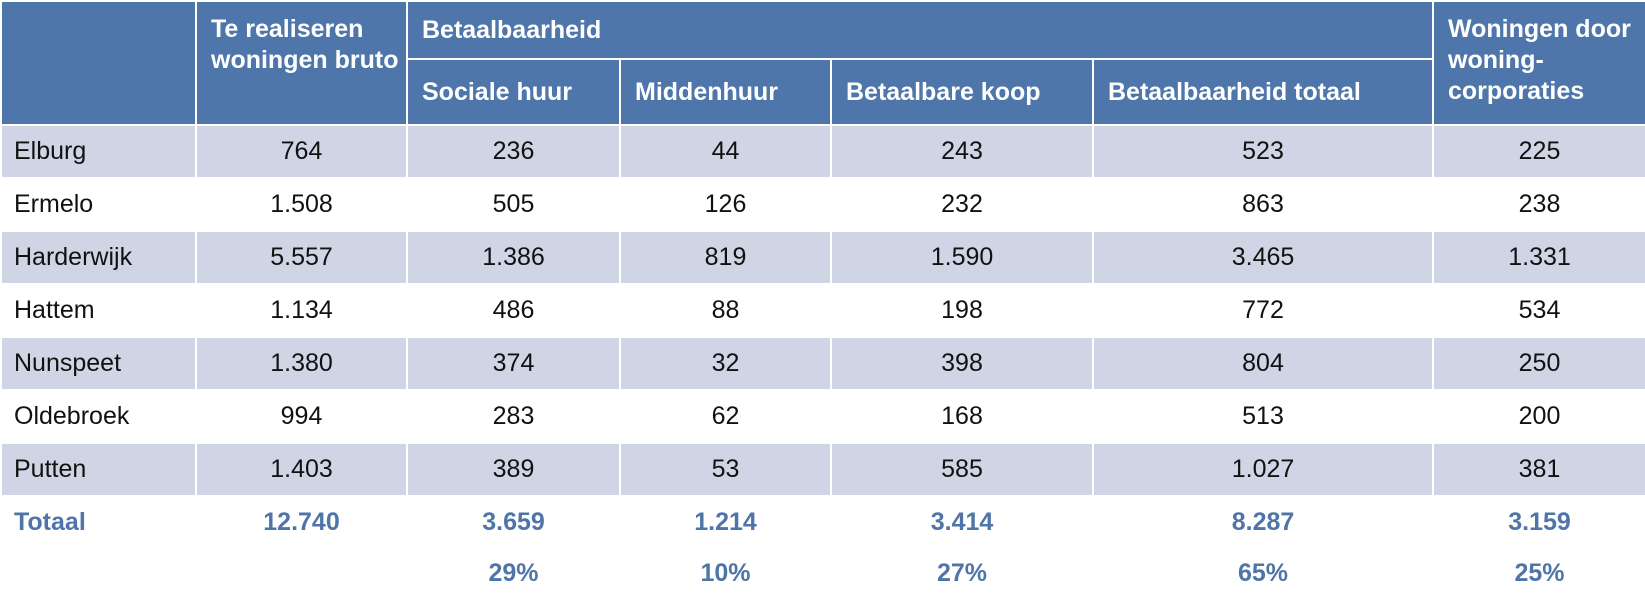 This screenshot has width=1645, height=616. I want to click on table-row: Oldebroek 994 283 62 168 513 200, so click(822, 416).